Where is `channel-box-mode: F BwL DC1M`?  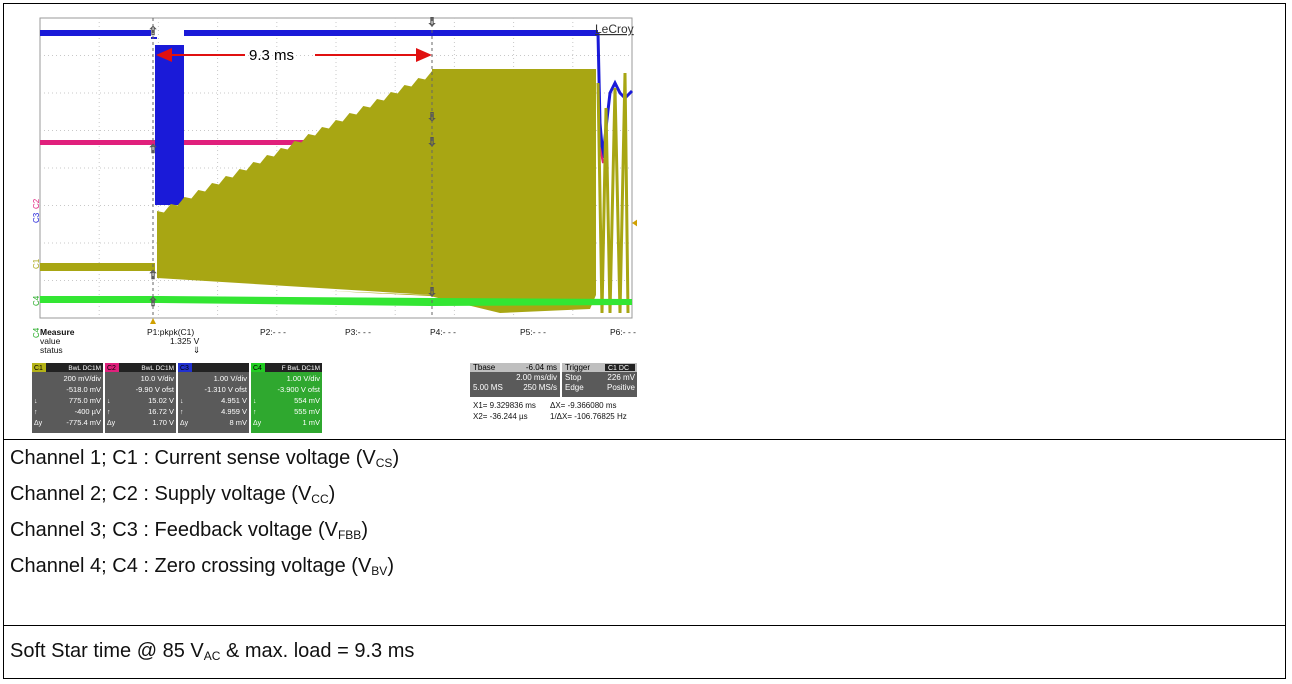
channel-box-mode: F BwL DC1M is located at coordinates (301, 368).